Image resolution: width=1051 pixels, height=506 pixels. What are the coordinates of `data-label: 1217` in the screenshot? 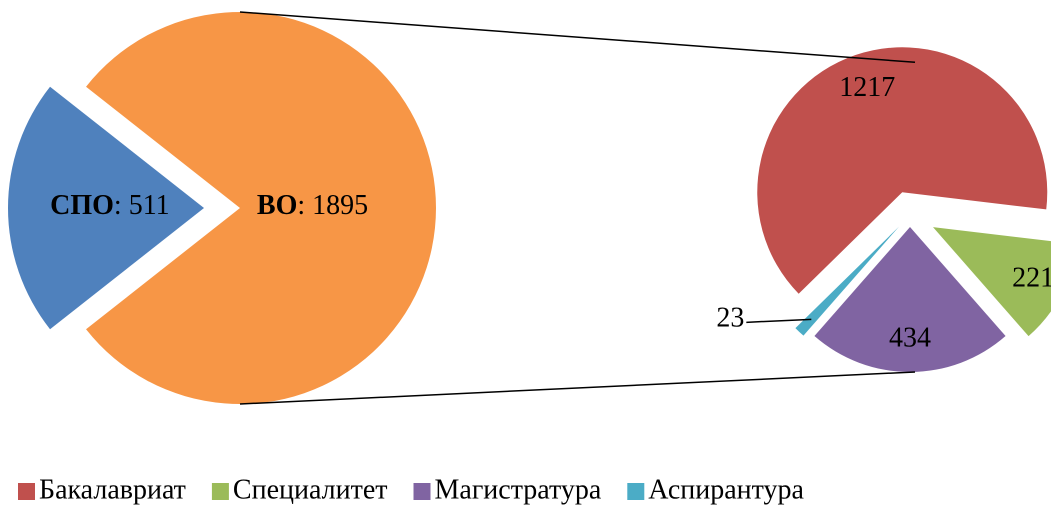 It's located at (867, 87).